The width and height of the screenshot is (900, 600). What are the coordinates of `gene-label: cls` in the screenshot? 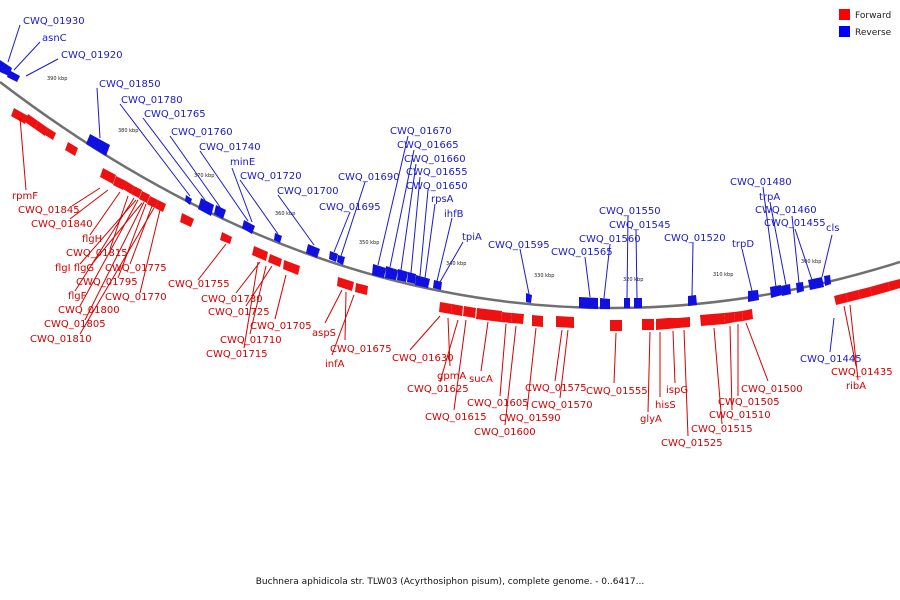 It's located at (833, 228).